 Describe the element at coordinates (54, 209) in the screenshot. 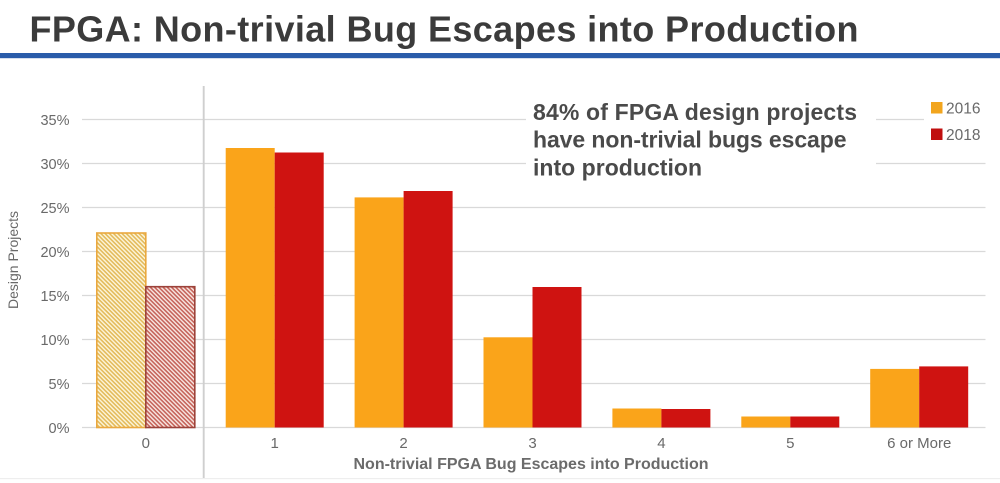

I see `svg-text: 25%` at that location.